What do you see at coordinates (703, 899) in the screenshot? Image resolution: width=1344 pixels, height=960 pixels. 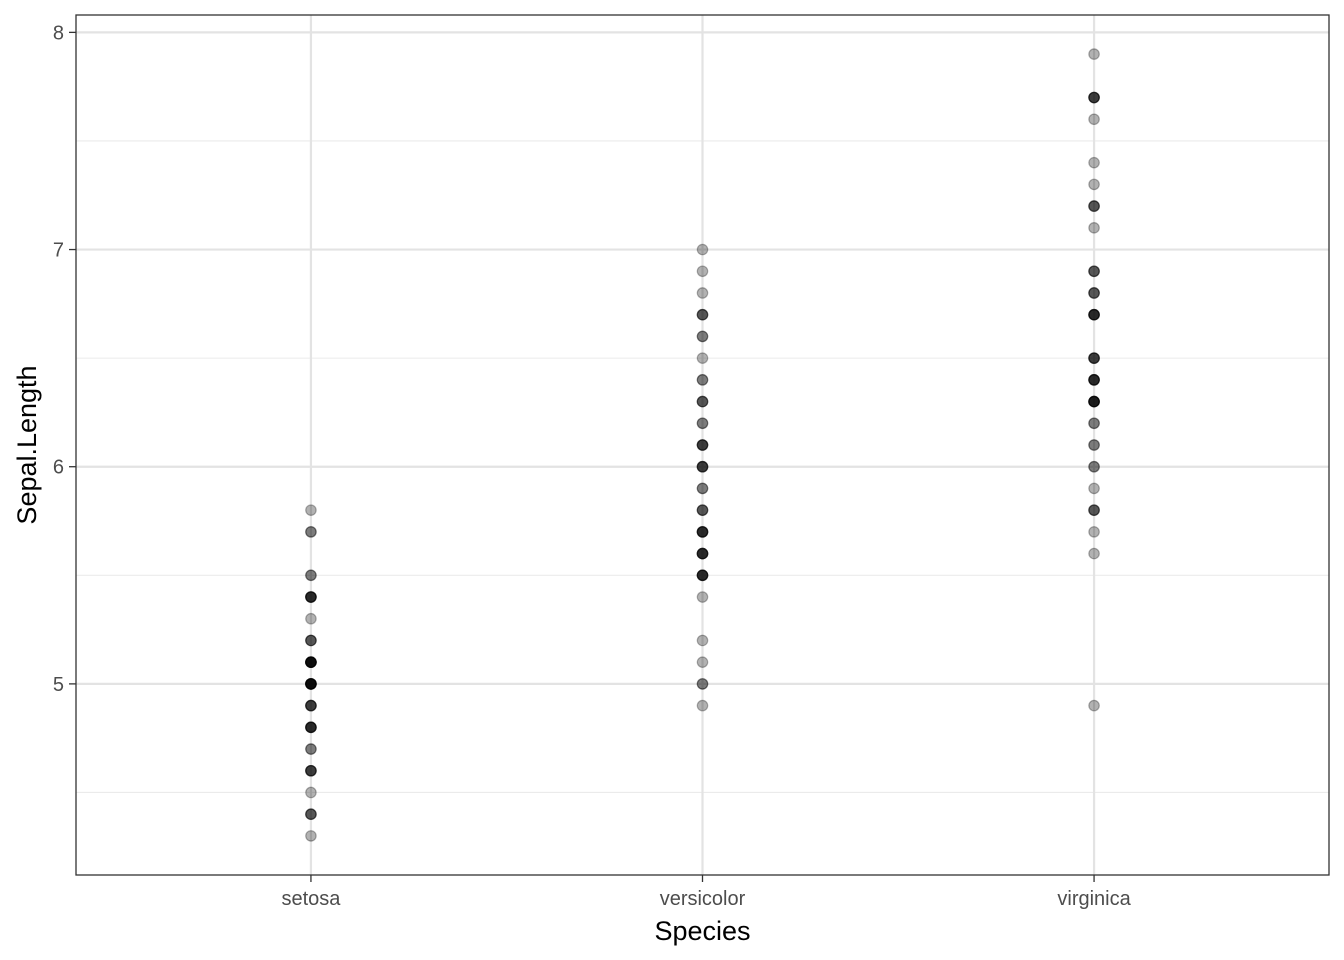 I see `x-tick-label: versicolor` at bounding box center [703, 899].